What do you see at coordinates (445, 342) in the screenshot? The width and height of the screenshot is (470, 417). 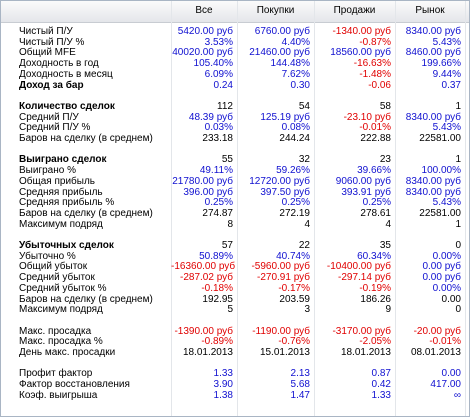 I see `value-cell: -0.01%` at bounding box center [445, 342].